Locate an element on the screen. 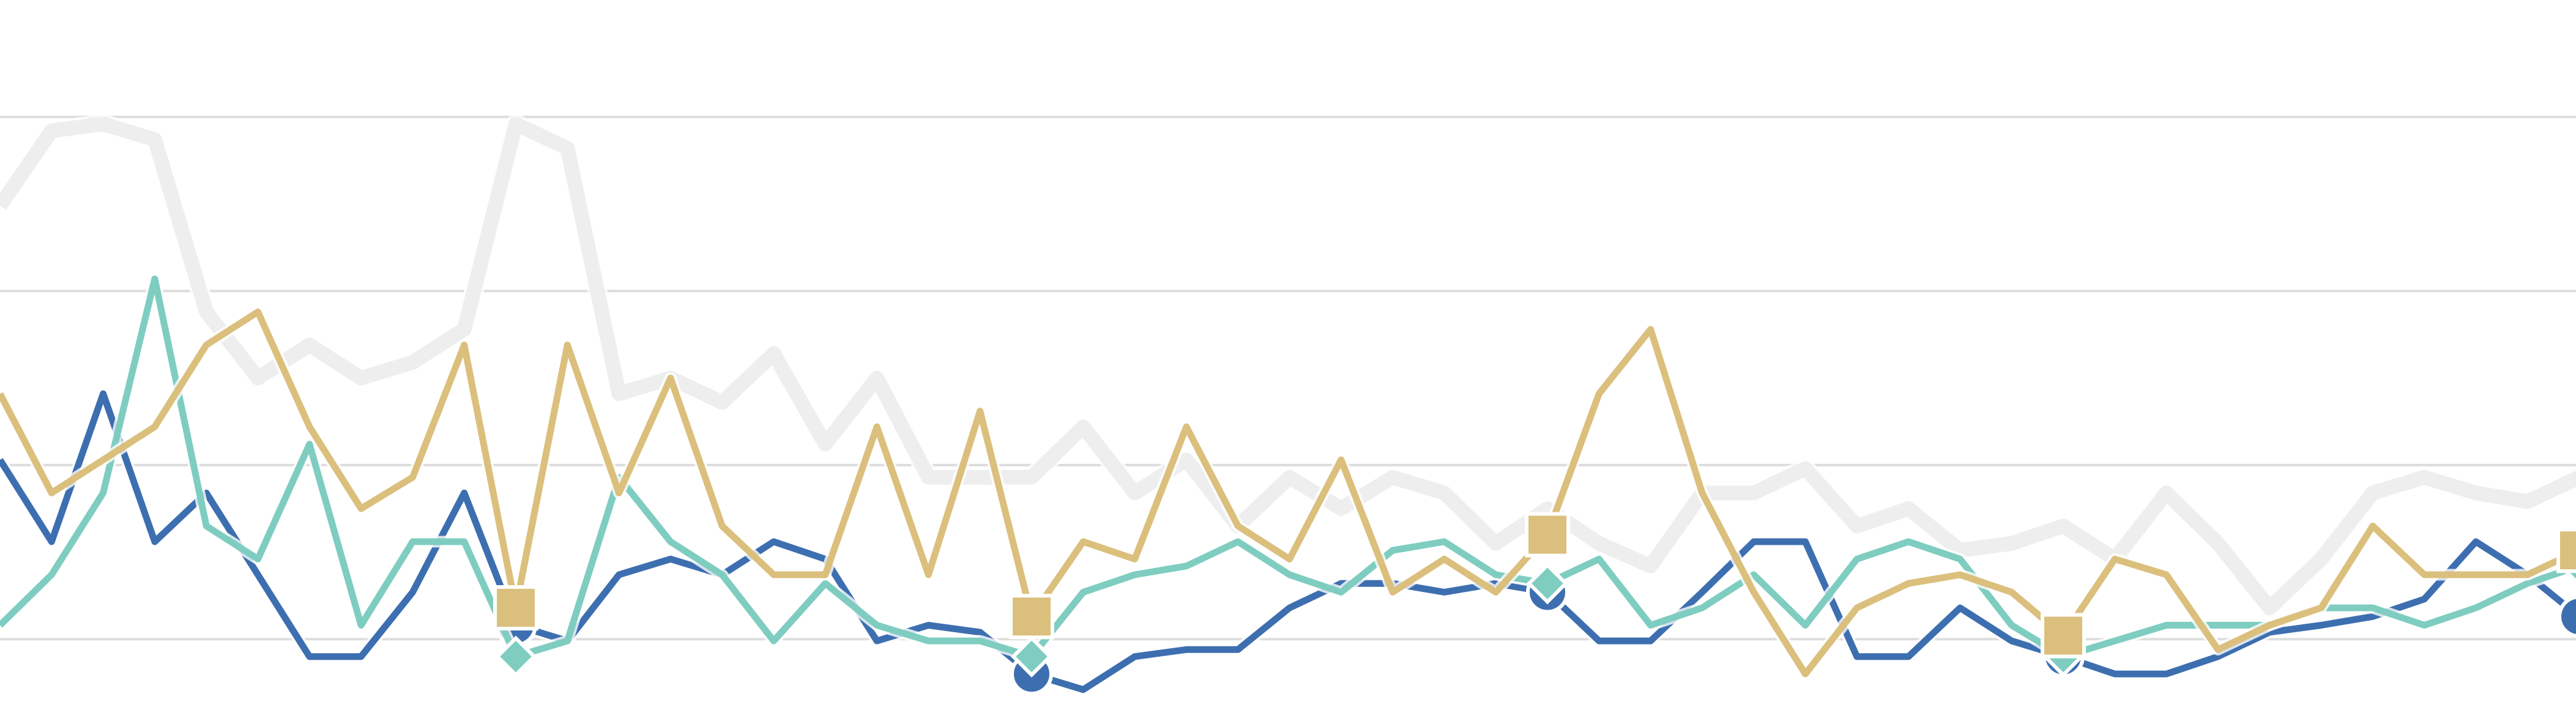 This screenshot has height=710, width=2576. marker-circle is located at coordinates (2567, 616).